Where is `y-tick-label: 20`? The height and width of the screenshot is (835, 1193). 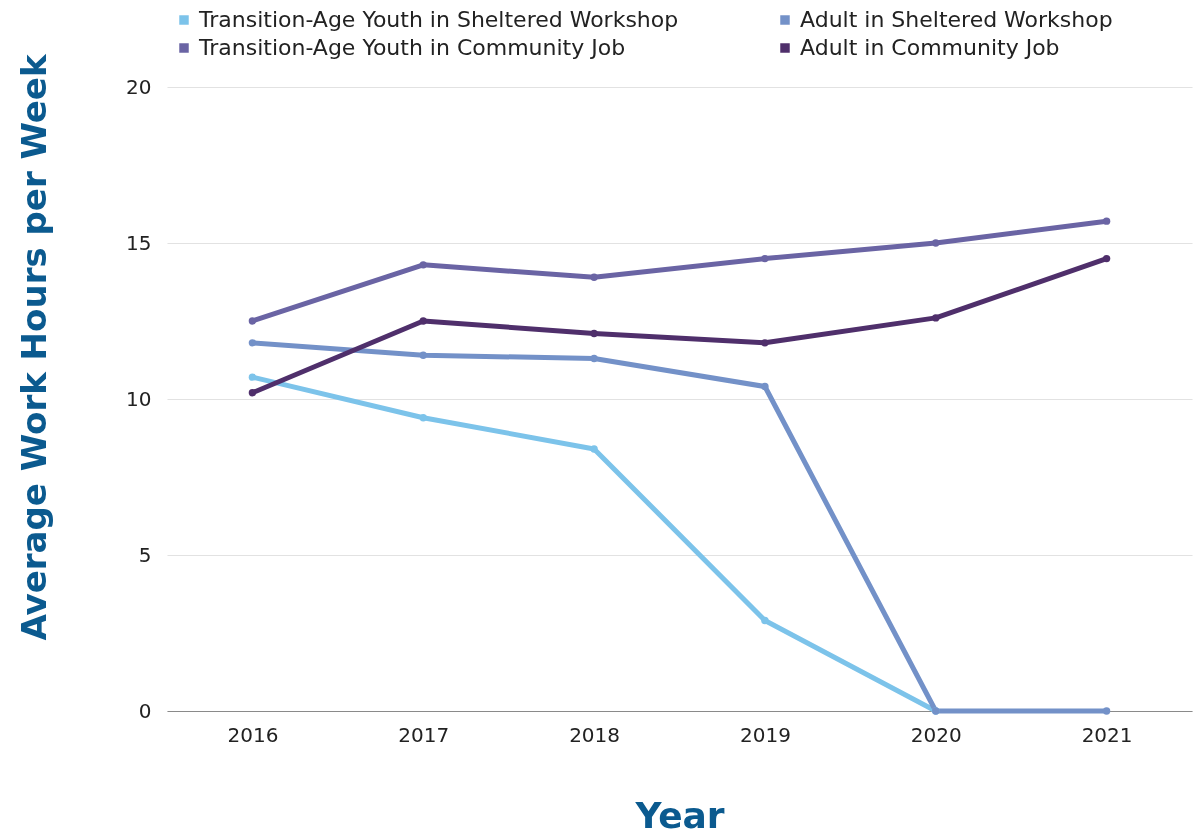
y-tick-label: 20 is located at coordinates (139, 86).